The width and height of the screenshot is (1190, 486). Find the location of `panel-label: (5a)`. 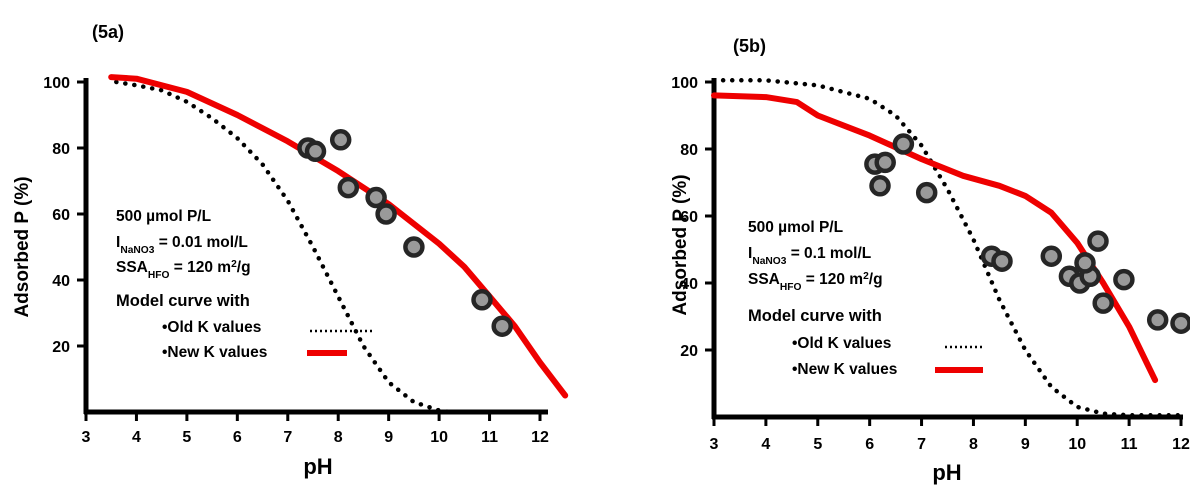

panel-label: (5a) is located at coordinates (108, 32).